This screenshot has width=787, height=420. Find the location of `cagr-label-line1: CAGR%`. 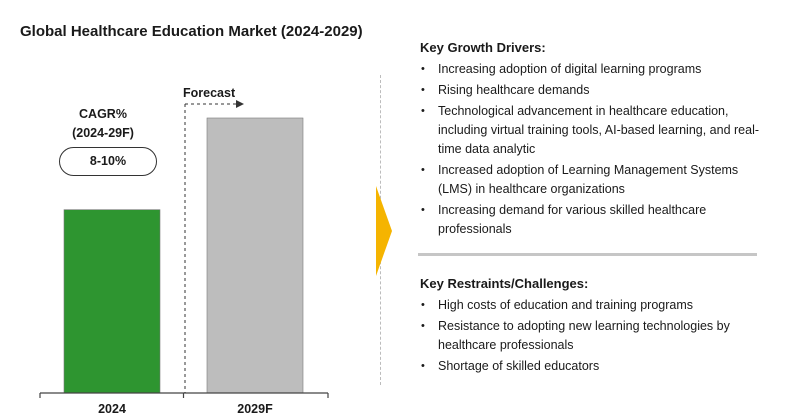

cagr-label-line1: CAGR% is located at coordinates (103, 114).